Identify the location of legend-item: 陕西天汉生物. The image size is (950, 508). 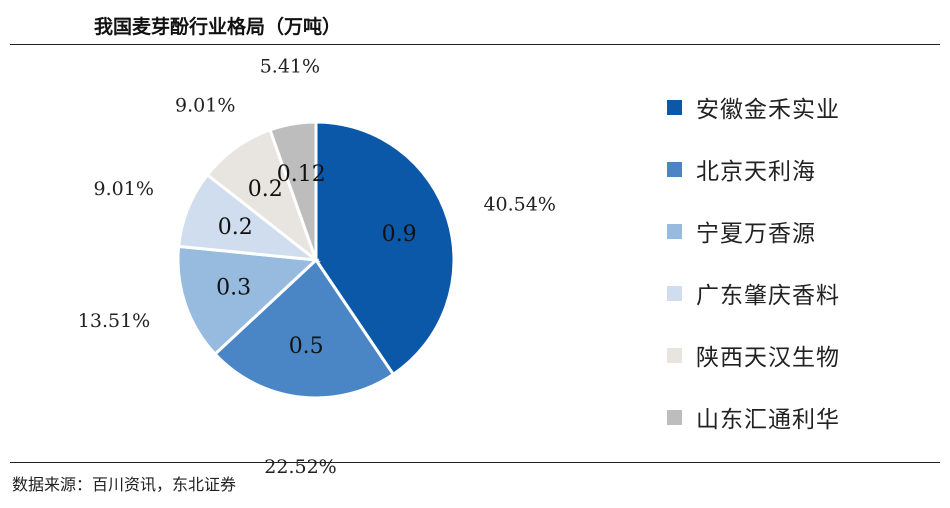
(753, 355).